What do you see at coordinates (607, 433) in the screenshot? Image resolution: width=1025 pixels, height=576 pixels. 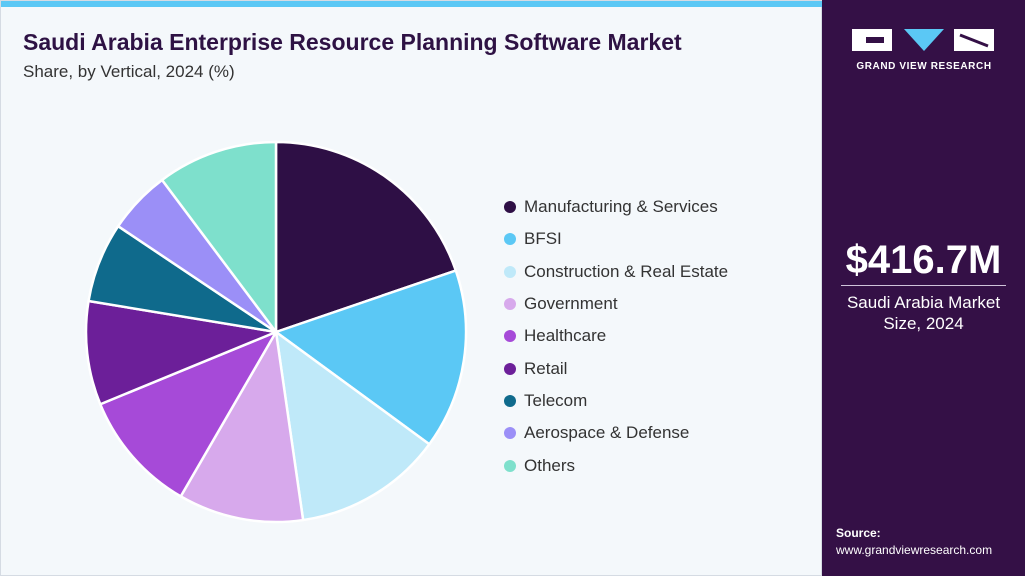 I see `legend-label: Aerospace & Defense` at bounding box center [607, 433].